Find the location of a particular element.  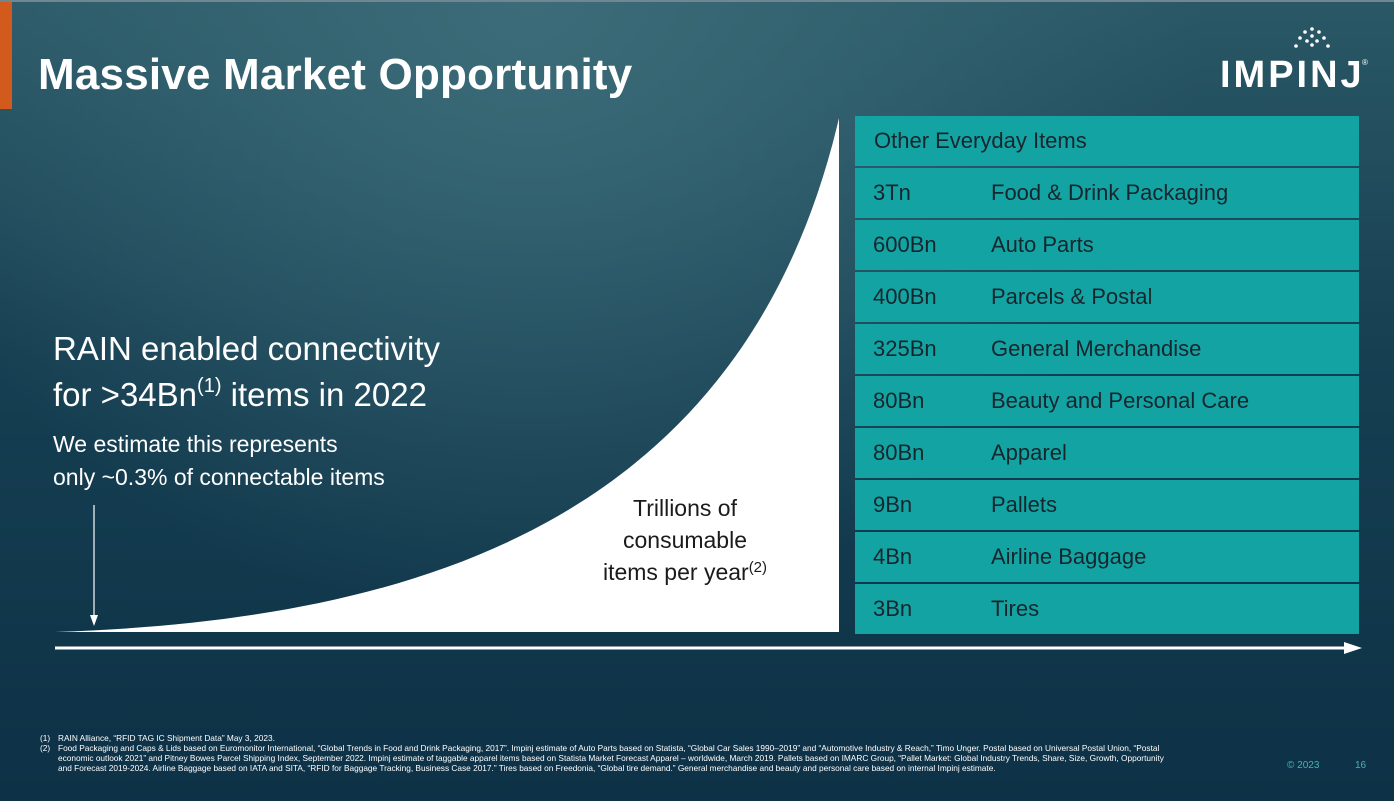

table-row: 9Bn Pallets is located at coordinates (1107, 505).